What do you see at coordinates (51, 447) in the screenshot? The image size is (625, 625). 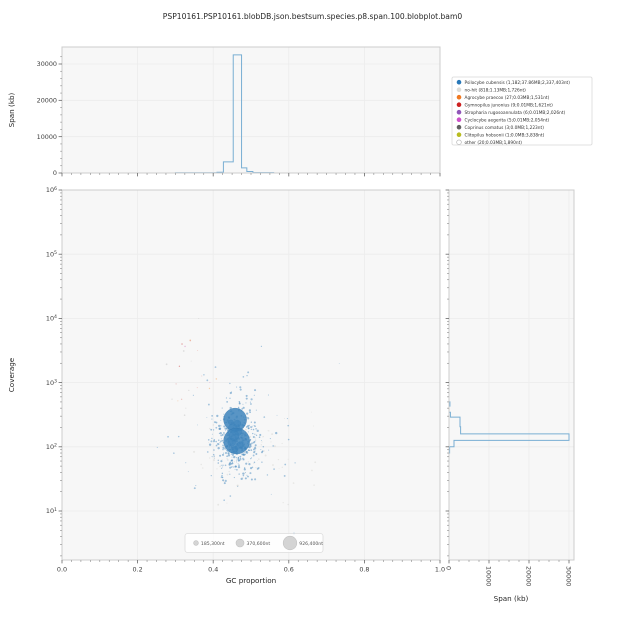 I see `y-tick-label: 102` at bounding box center [51, 447].